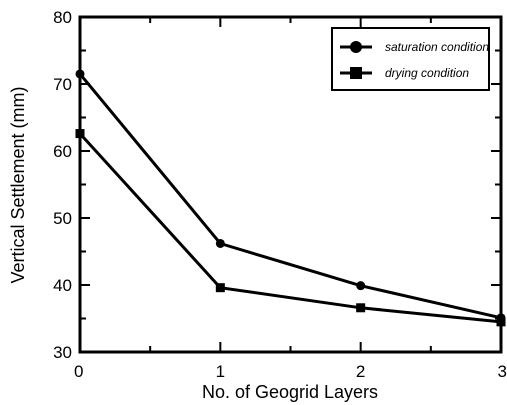 The width and height of the screenshot is (507, 405). I want to click on x-tick-label: 0, so click(78, 371).